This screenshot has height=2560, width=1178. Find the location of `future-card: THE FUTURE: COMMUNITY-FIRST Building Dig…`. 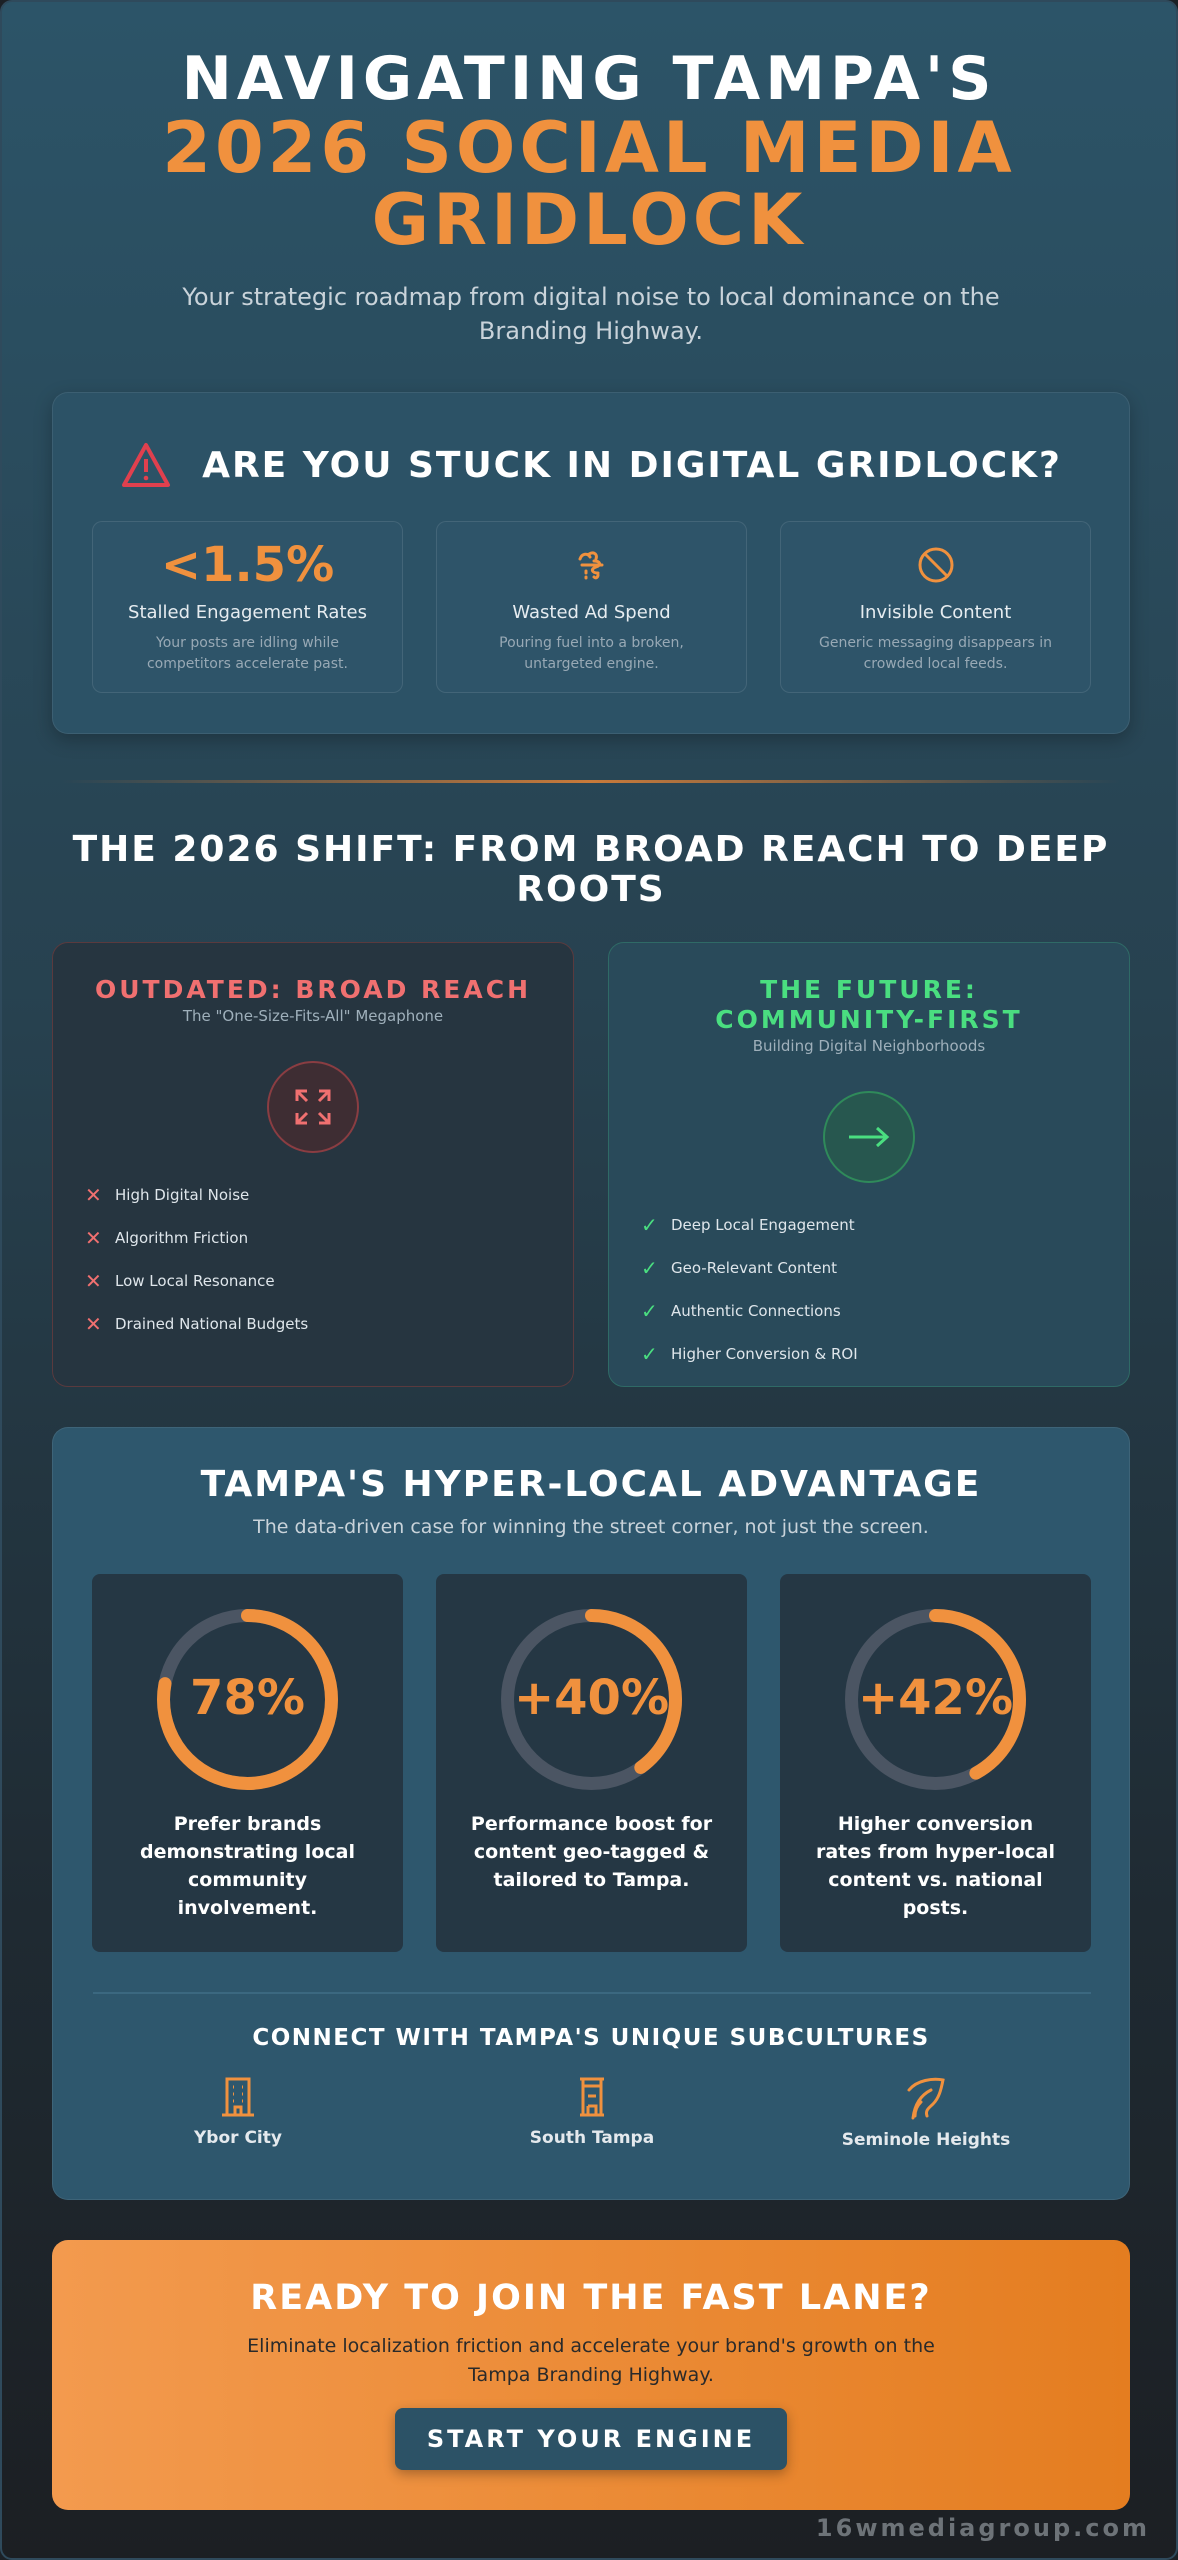

future-card: THE FUTURE: COMMUNITY-FIRST Building Dig… is located at coordinates (869, 1164).